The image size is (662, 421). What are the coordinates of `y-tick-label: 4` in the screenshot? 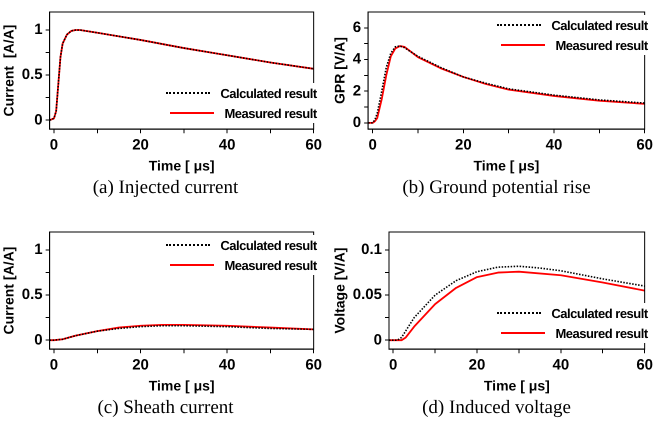 It's located at (357, 59).